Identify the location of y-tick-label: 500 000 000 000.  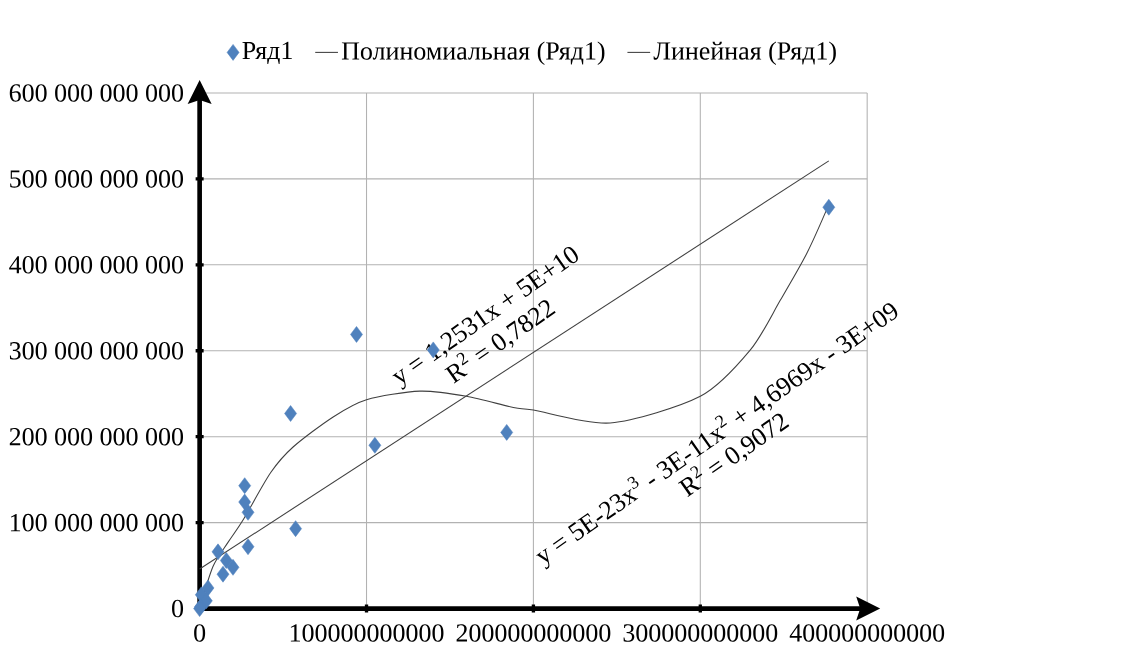
(97, 179).